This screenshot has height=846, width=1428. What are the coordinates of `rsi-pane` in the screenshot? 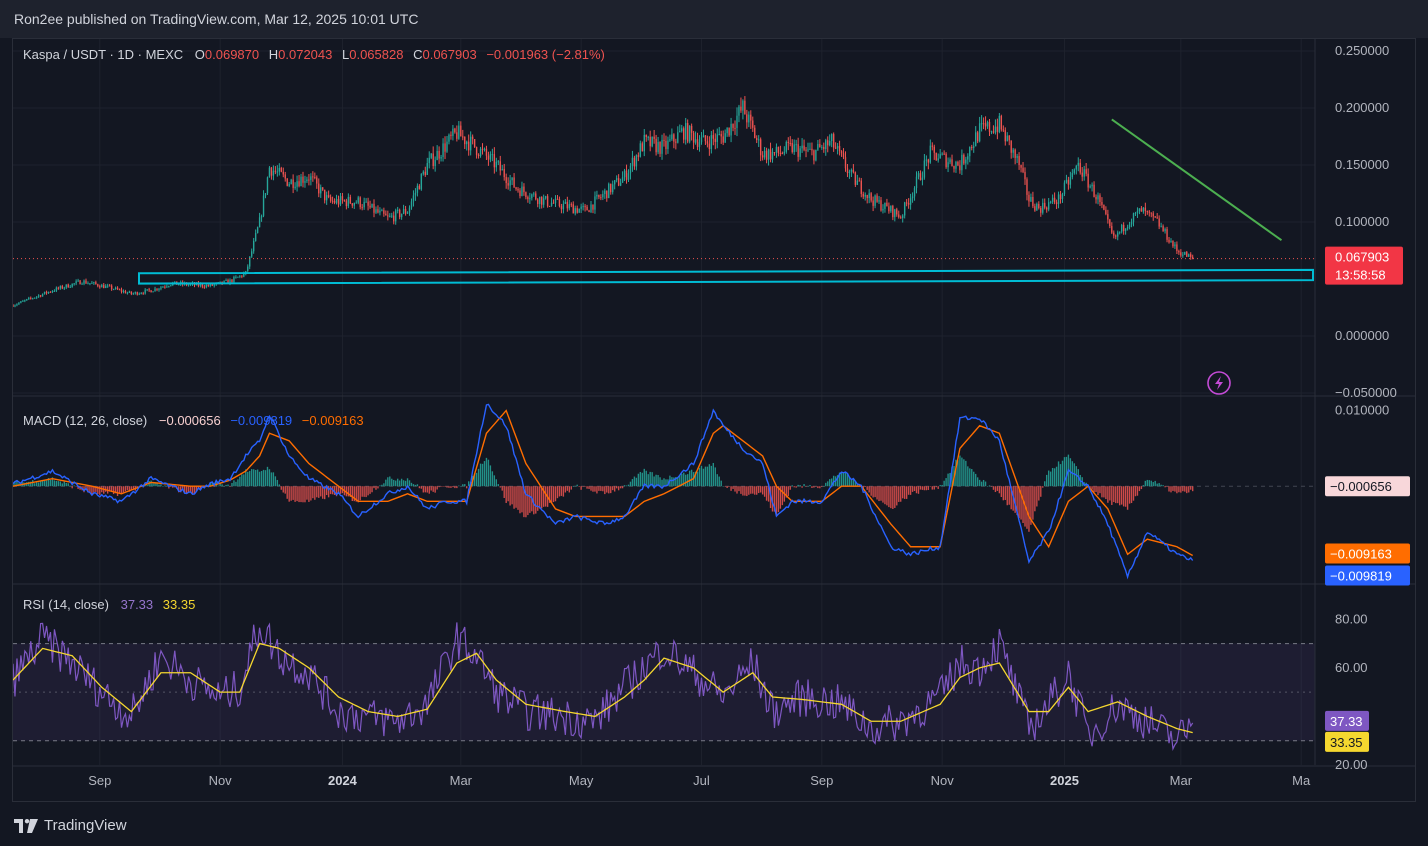 It's located at (663, 687).